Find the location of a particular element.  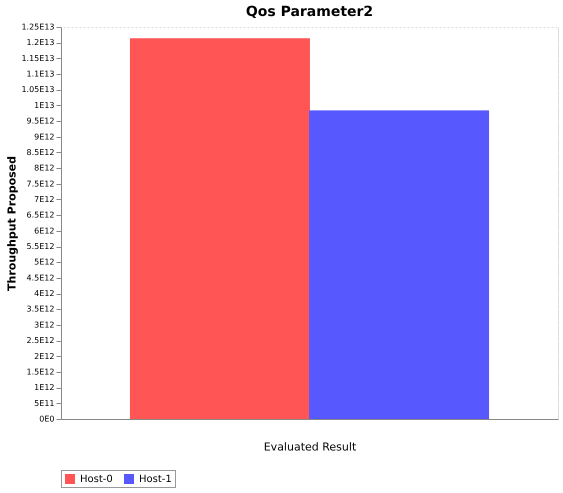

legend-label: Host-1 is located at coordinates (155, 479).